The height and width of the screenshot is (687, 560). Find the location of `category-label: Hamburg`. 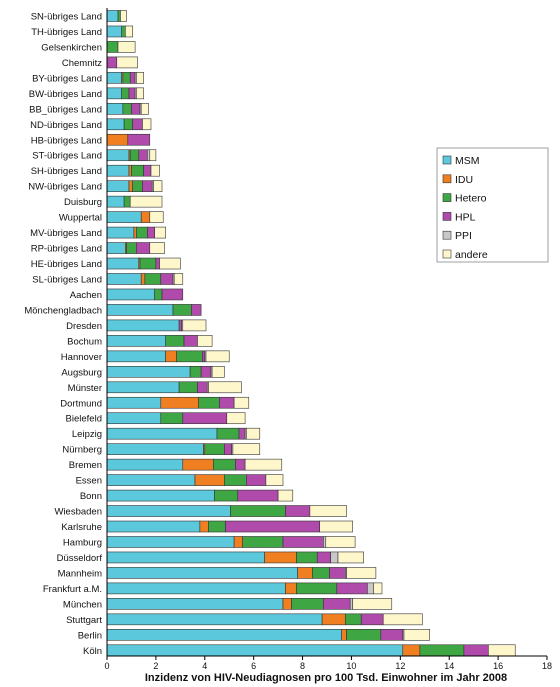

category-label: Hamburg is located at coordinates (82, 542).